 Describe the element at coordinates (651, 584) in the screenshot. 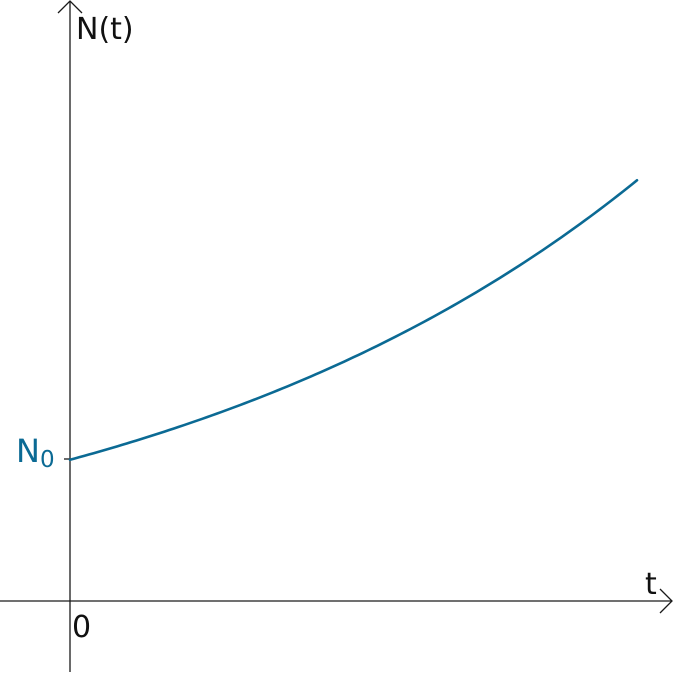

I see `x-axis-label: t` at that location.